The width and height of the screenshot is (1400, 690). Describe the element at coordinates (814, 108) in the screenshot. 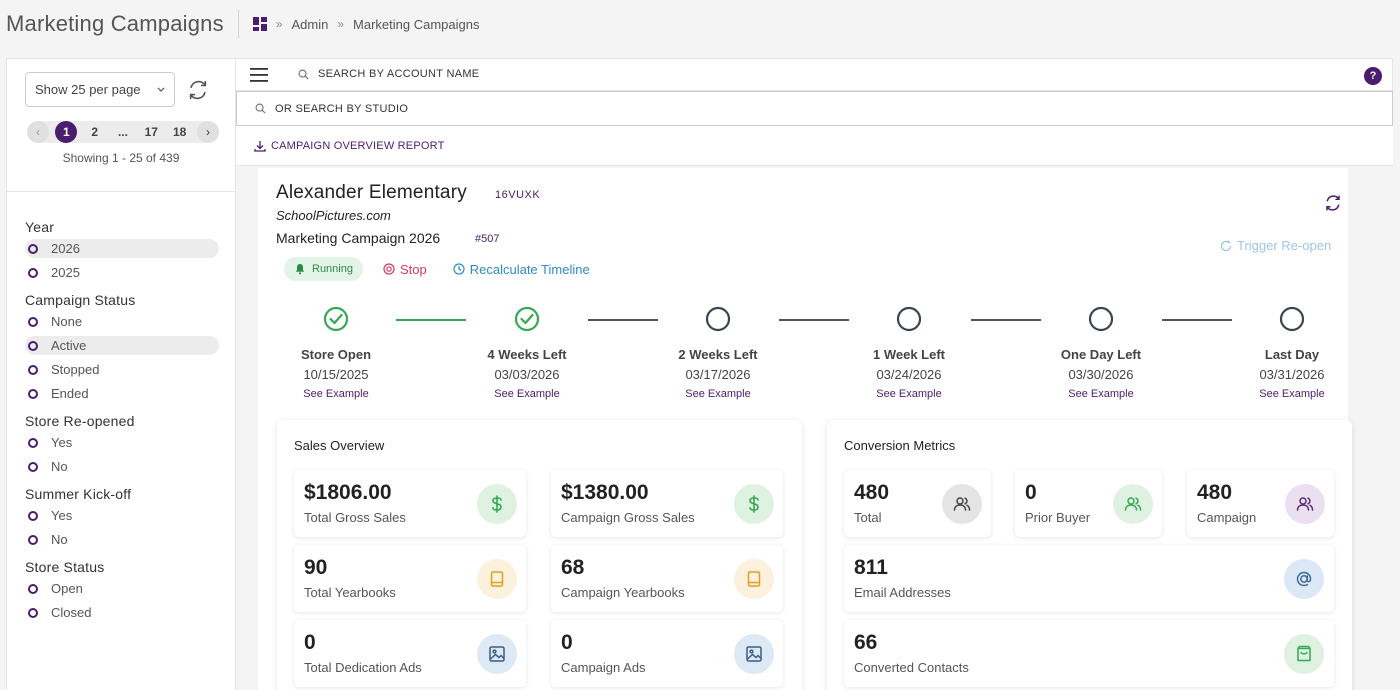

I see `studio-search-input: OR SEARCH BY STUDIO` at that location.